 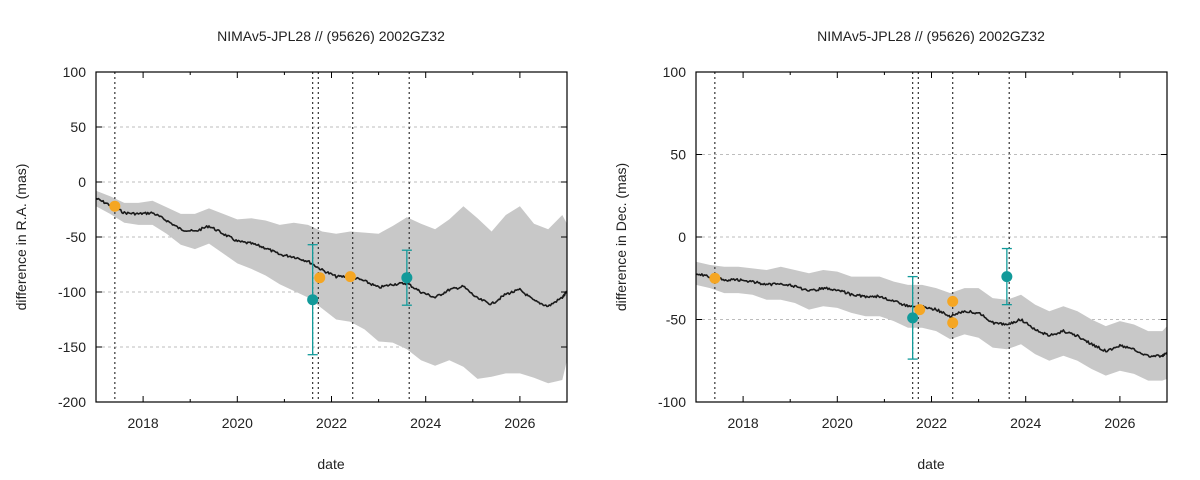 I want to click on uncertainty-band, so click(x=931, y=321).